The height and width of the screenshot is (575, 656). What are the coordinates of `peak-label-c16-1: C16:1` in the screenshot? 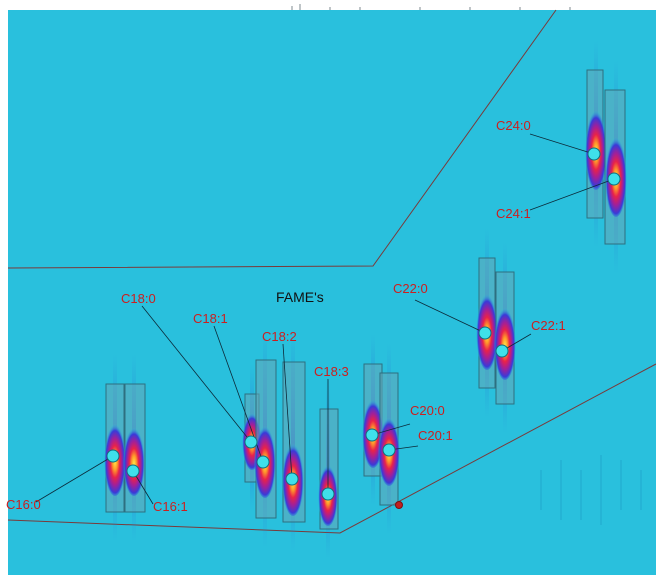 It's located at (170, 506).